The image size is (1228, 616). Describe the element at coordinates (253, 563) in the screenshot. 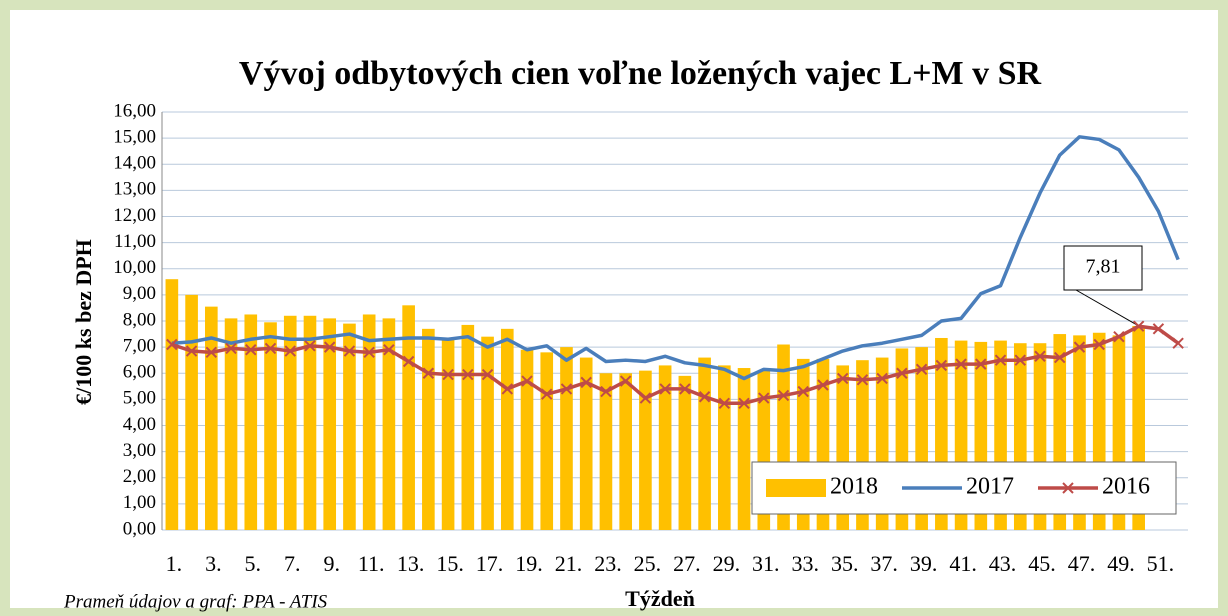

I see `x-tick-label: 5.` at that location.